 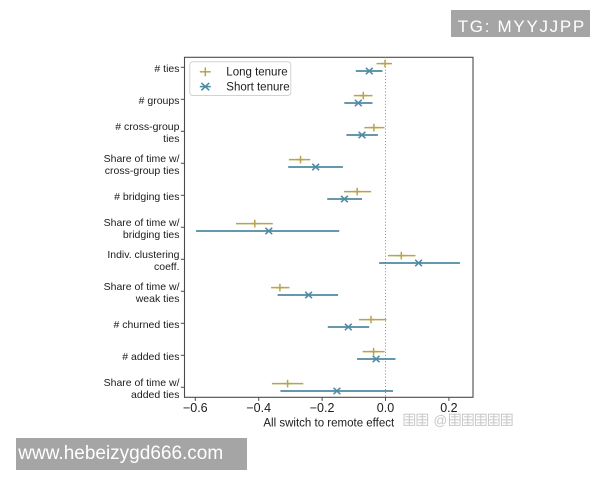 What do you see at coordinates (257, 87) in the screenshot?
I see `svg-text: Short tenure` at bounding box center [257, 87].